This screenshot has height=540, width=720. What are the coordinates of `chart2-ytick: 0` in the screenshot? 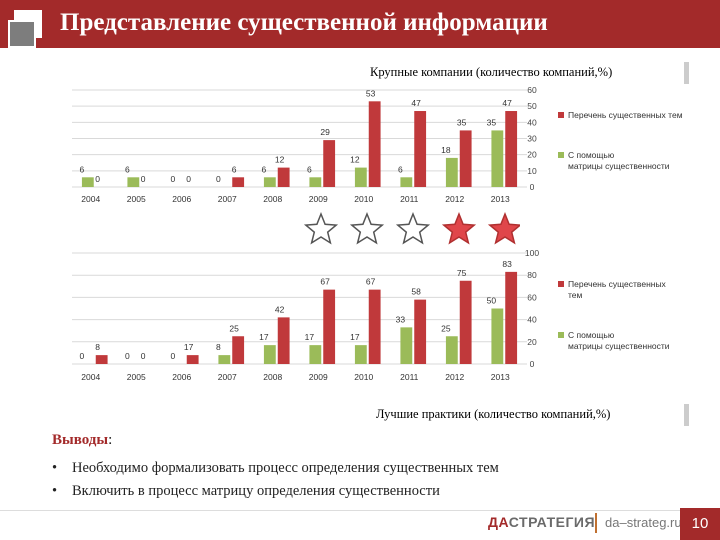 It's located at (532, 364).